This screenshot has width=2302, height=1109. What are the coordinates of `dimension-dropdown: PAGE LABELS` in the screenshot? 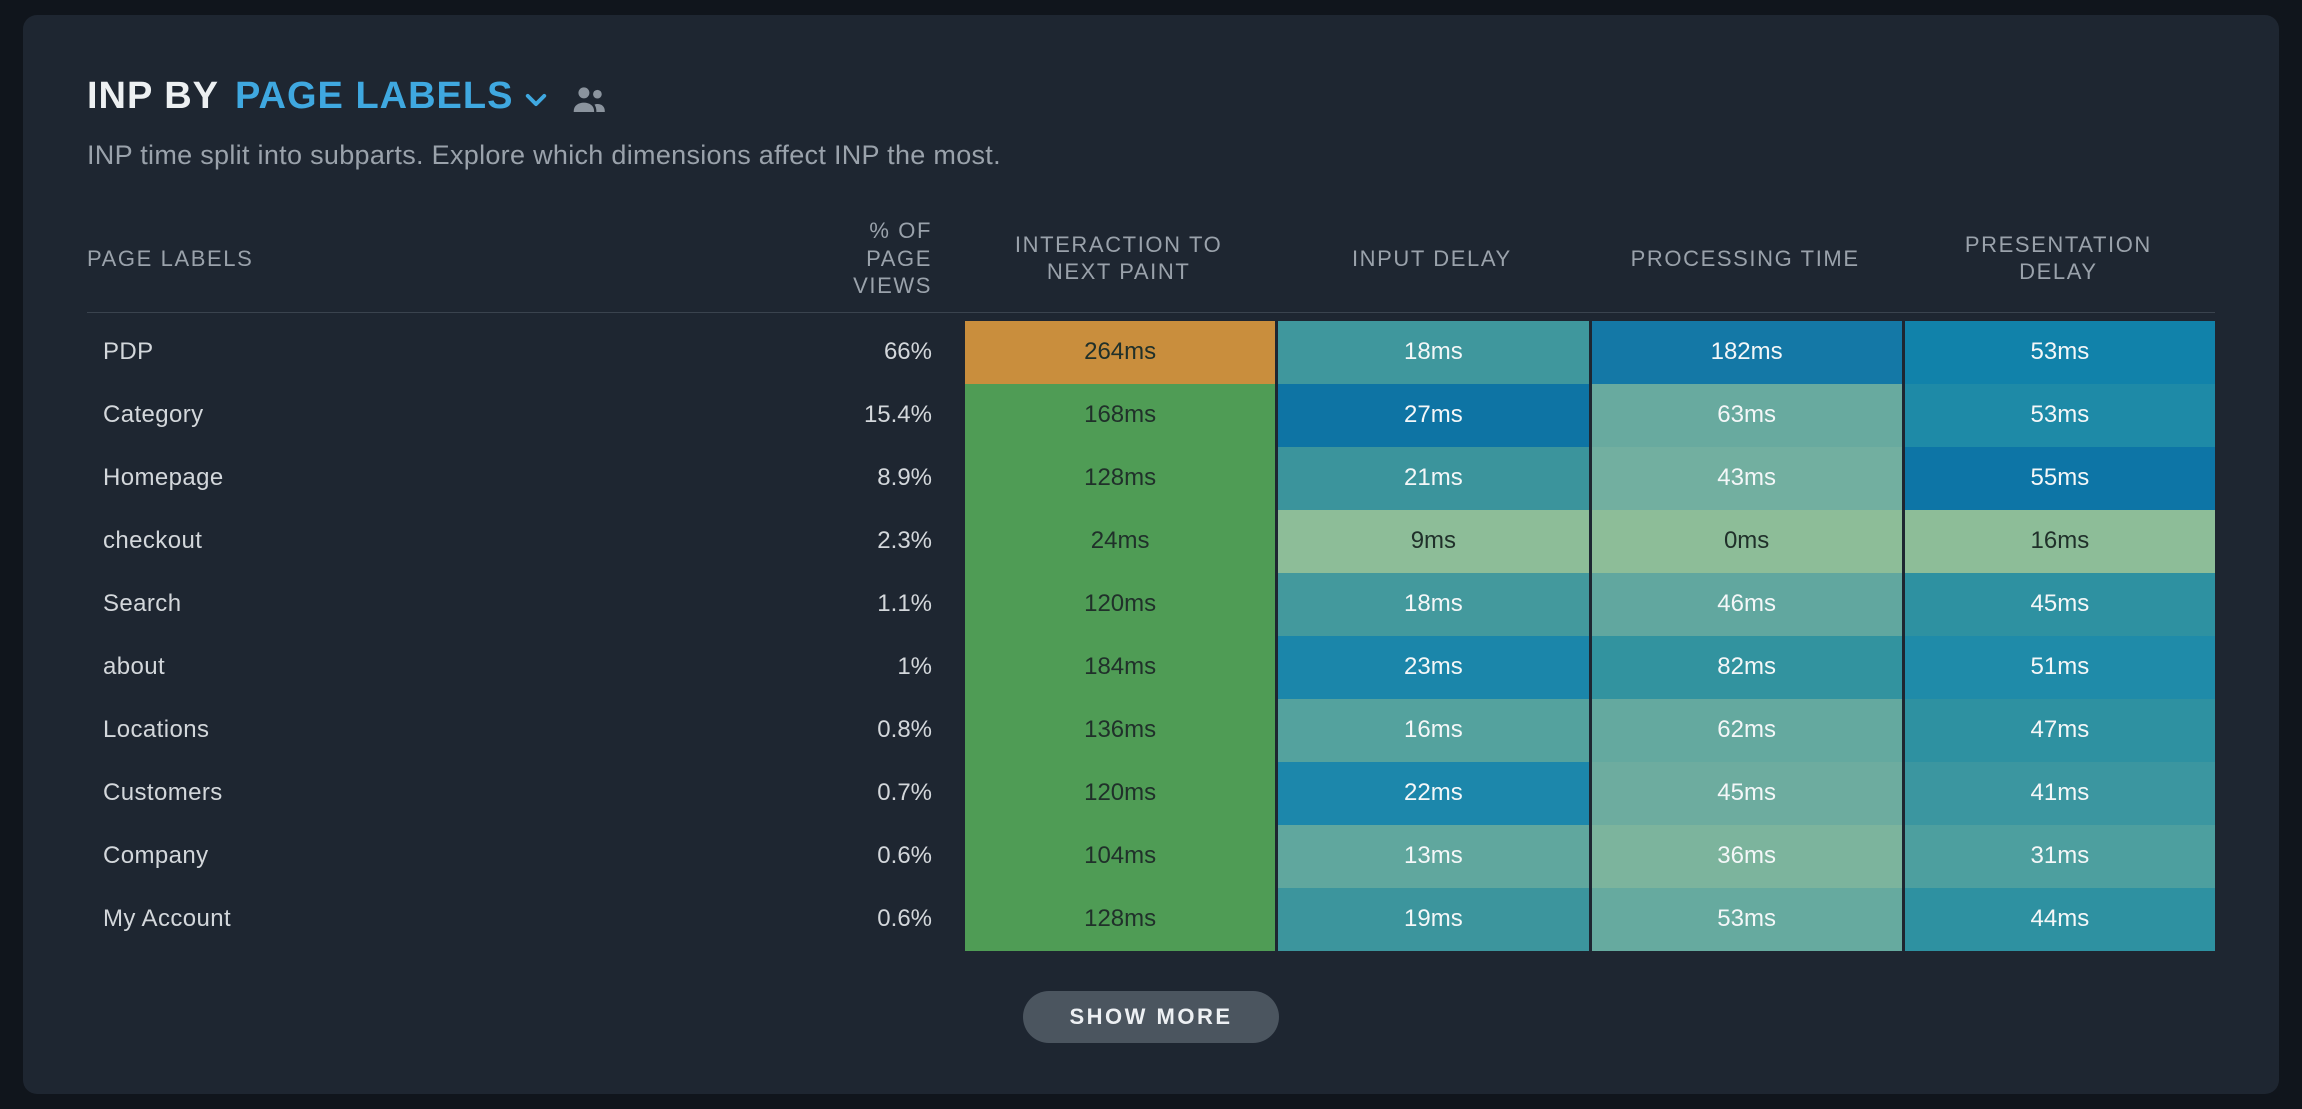 It's located at (391, 96).